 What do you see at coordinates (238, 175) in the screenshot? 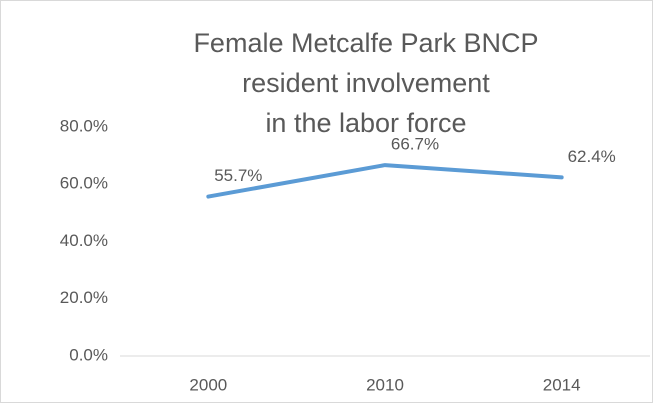
I see `data-label: 55.7%` at bounding box center [238, 175].